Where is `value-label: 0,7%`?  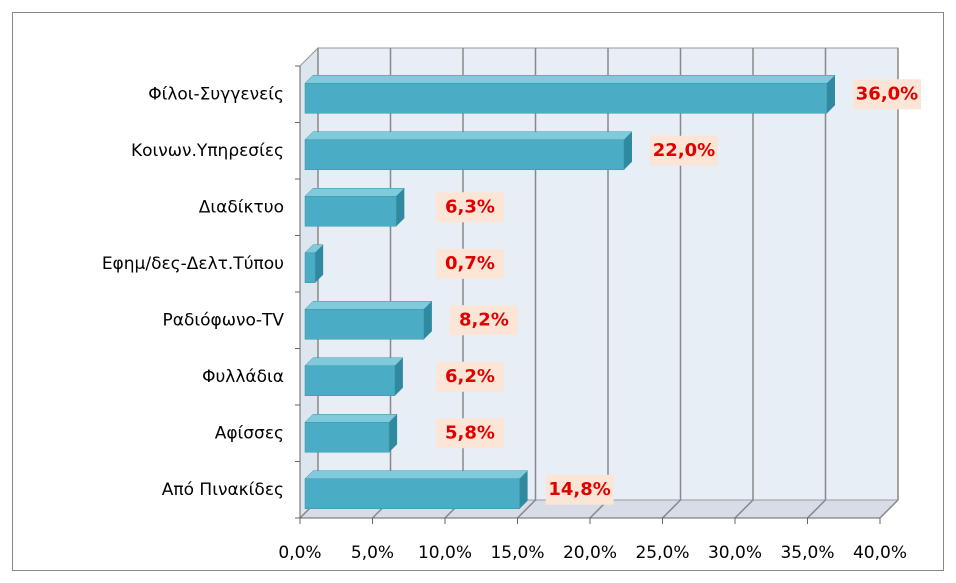
value-label: 0,7% is located at coordinates (470, 263).